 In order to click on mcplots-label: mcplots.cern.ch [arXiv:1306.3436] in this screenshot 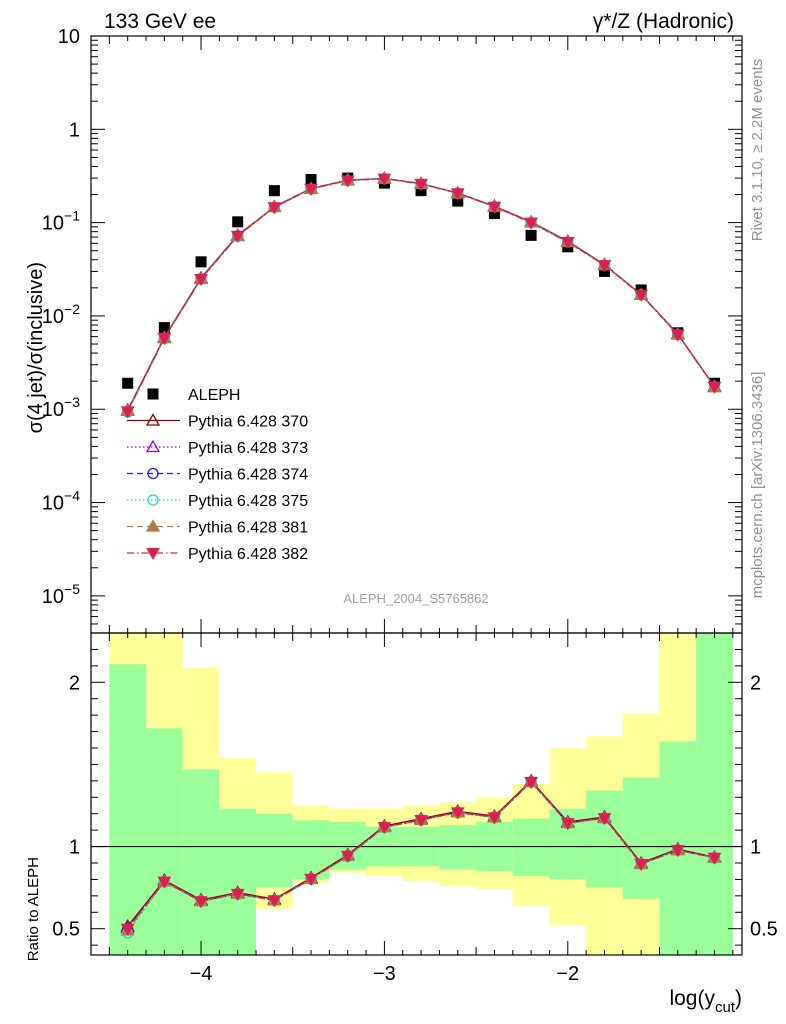, I will do `click(757, 485)`.